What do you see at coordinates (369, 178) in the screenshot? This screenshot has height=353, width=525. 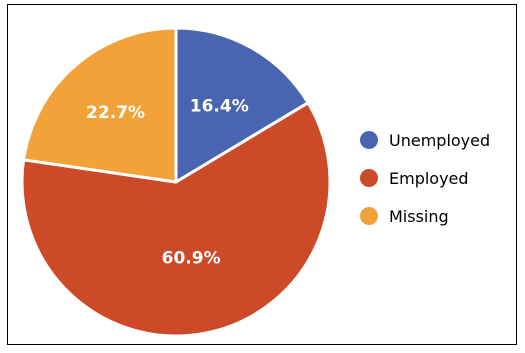 I see `legend-swatch-employed` at bounding box center [369, 178].